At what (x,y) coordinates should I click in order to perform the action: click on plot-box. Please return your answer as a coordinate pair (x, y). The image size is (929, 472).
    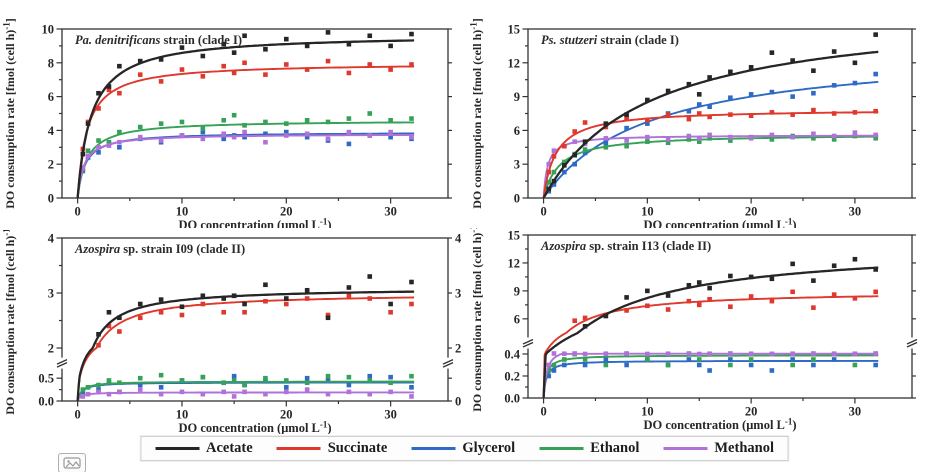
    Looking at the image, I should click on (255, 319).